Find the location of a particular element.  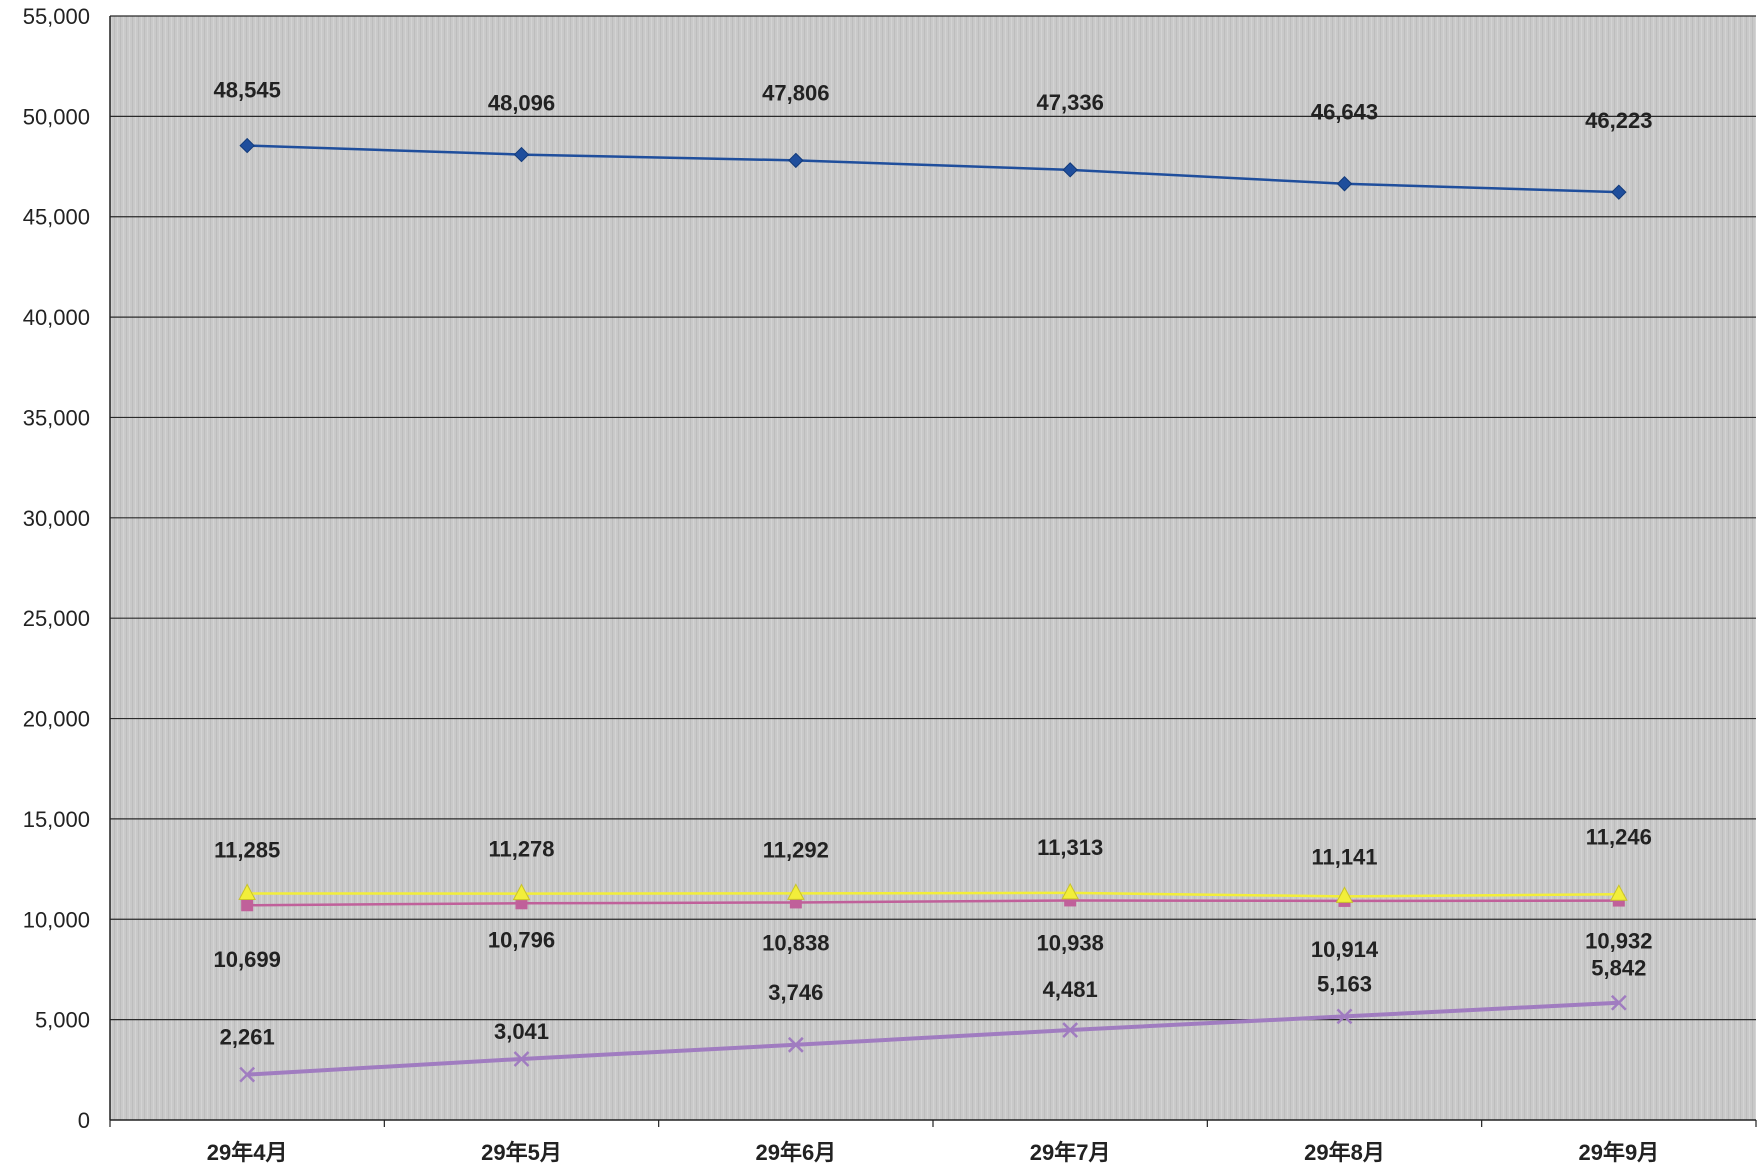

x-tick-label: 29年9月 is located at coordinates (1618, 1152).